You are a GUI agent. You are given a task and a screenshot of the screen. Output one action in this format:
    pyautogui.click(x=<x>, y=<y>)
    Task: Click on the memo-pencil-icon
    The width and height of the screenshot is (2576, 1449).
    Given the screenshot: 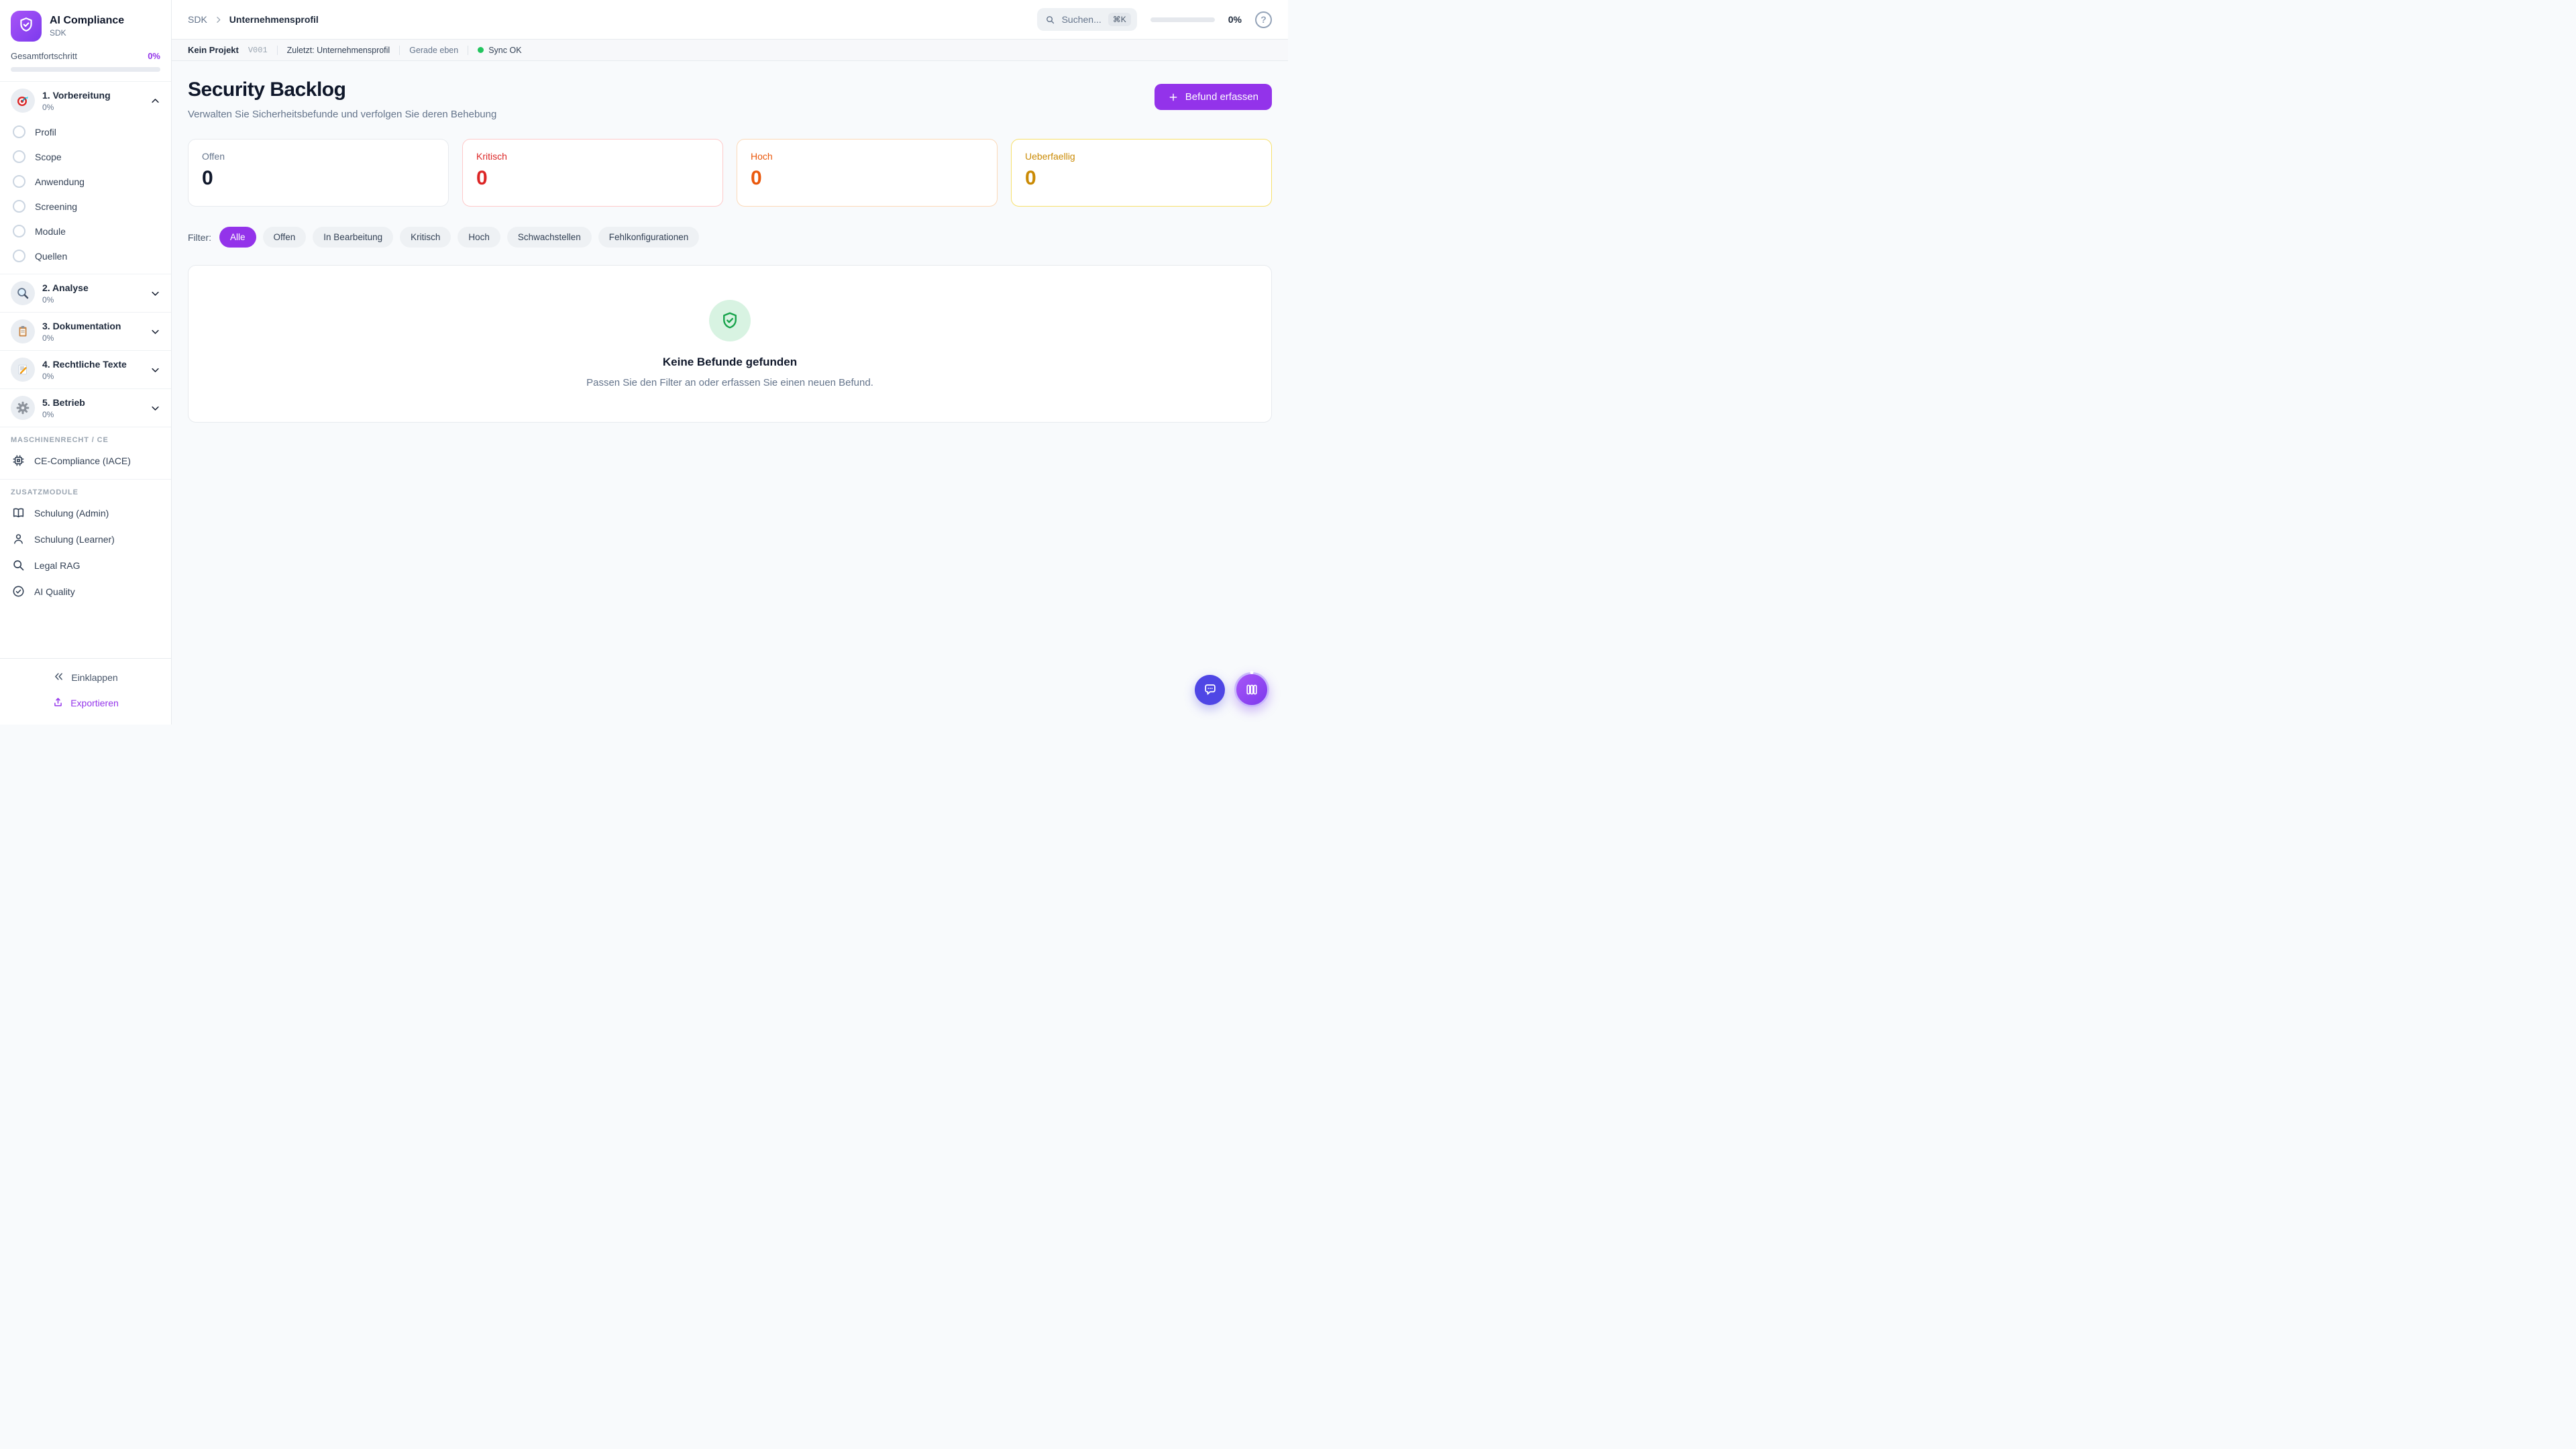 What is the action you would take?
    pyautogui.click(x=23, y=370)
    